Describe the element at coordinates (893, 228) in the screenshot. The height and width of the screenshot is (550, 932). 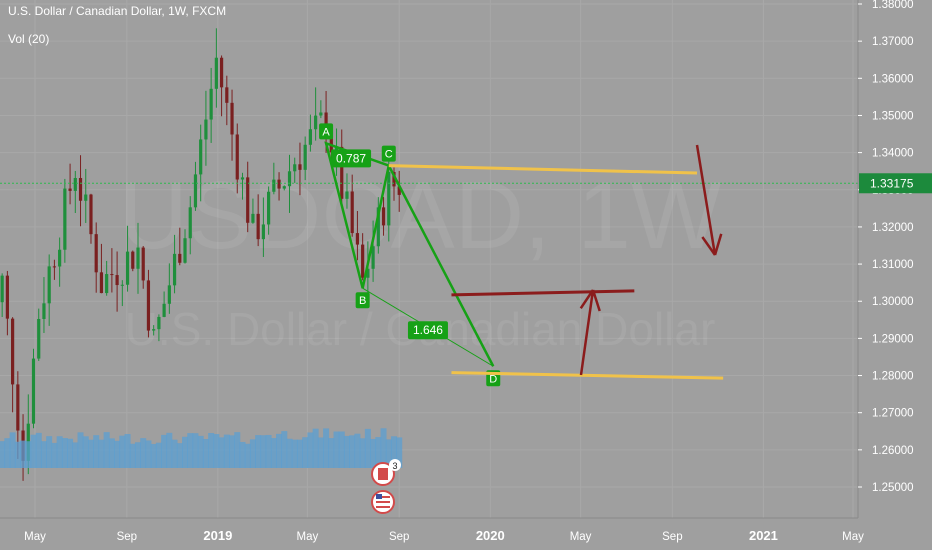
I see `y-tick-label: 1.32000` at that location.